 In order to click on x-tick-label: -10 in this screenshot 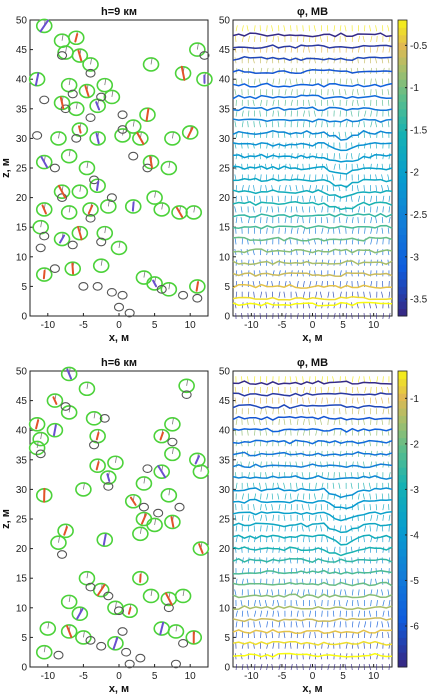, I will do `click(48, 325)`.